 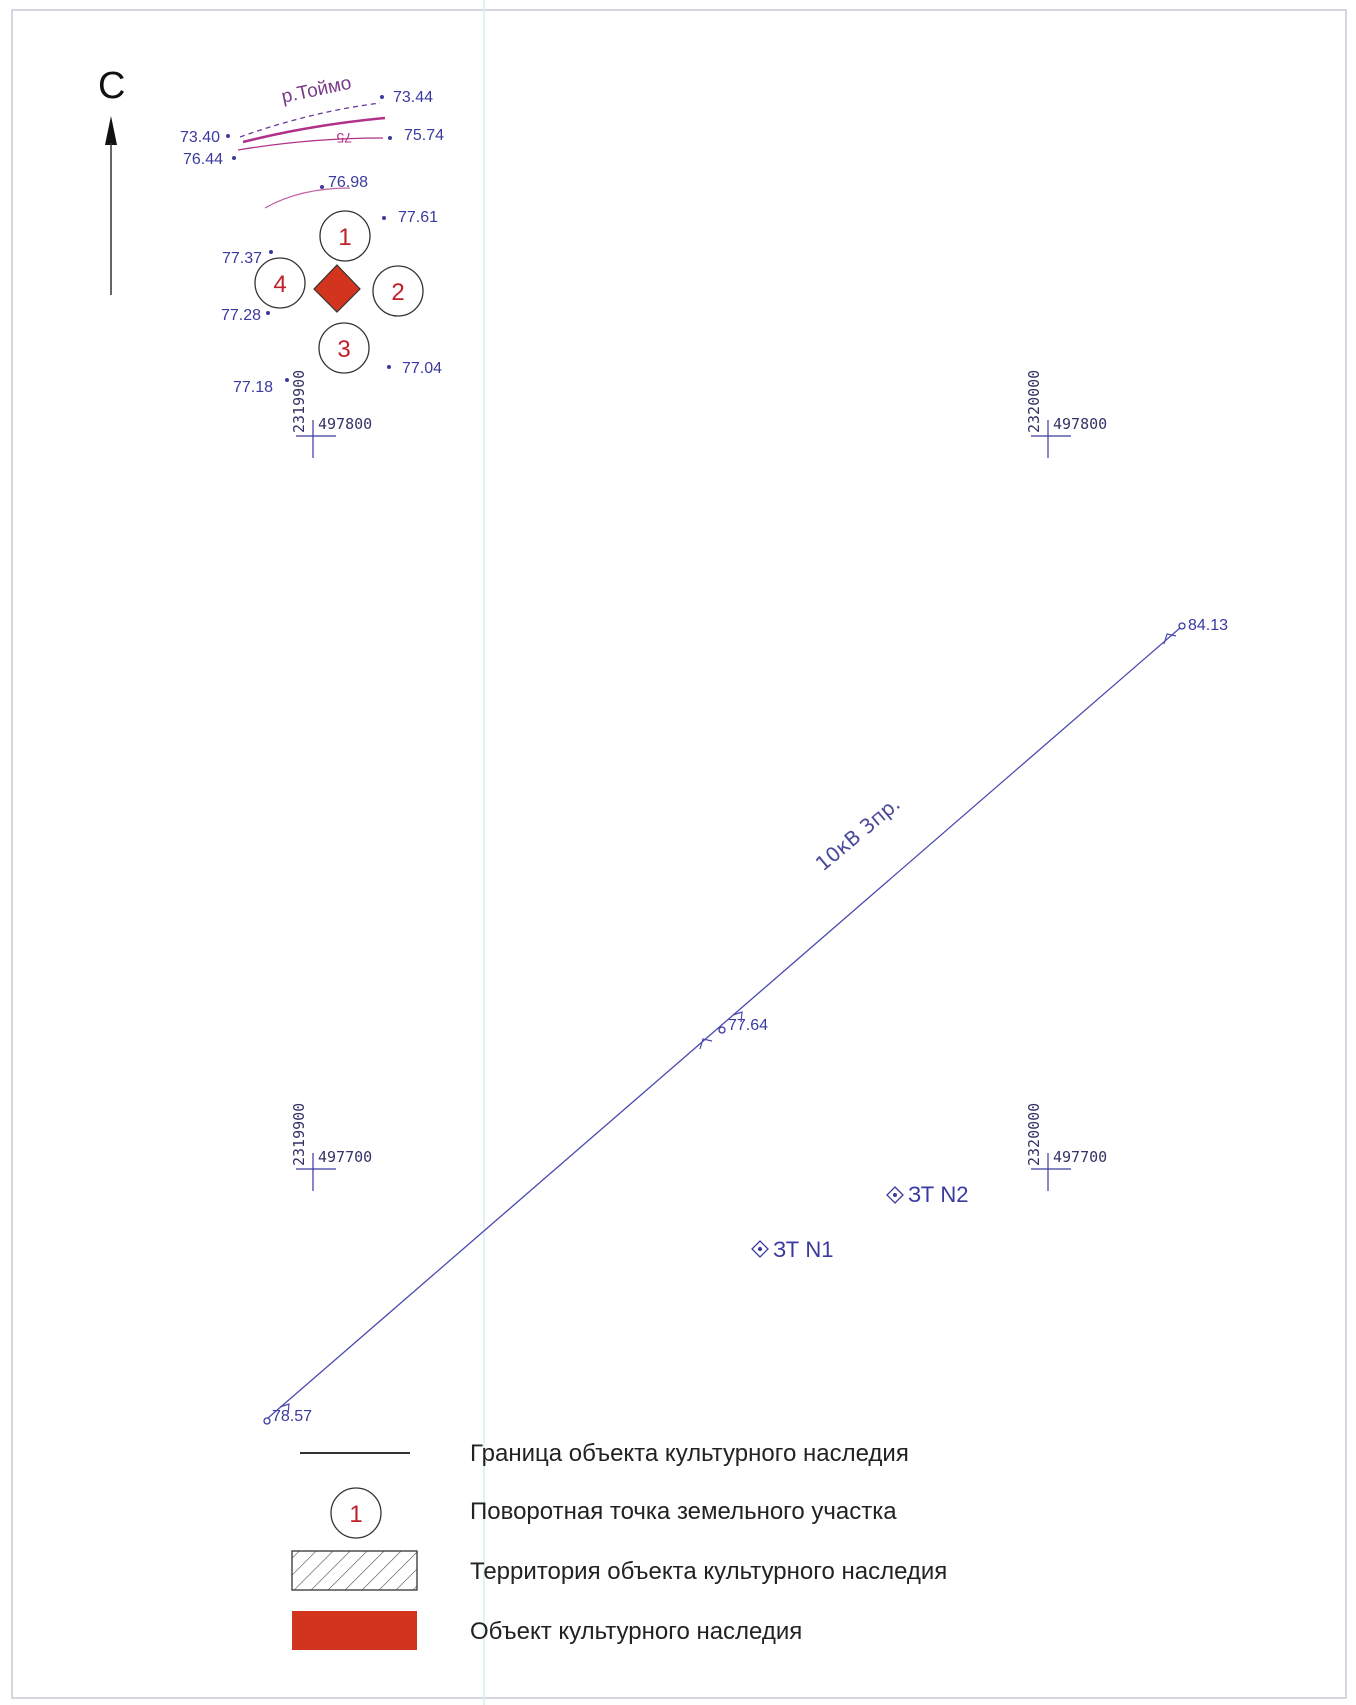 I want to click on legend-circle-number: 1, so click(x=355, y=1514).